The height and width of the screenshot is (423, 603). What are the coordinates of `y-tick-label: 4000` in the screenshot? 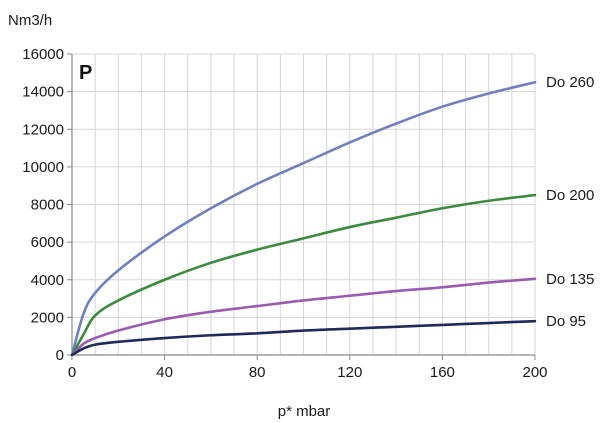 It's located at (47, 280).